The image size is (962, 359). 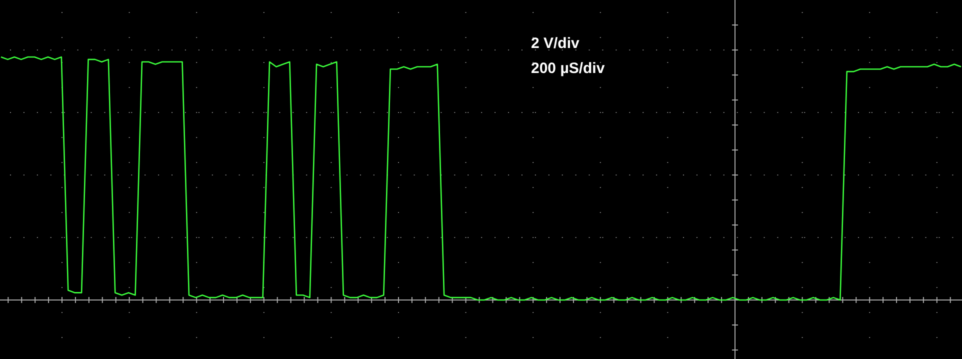 I want to click on text: 2 V/div, so click(x=555, y=43).